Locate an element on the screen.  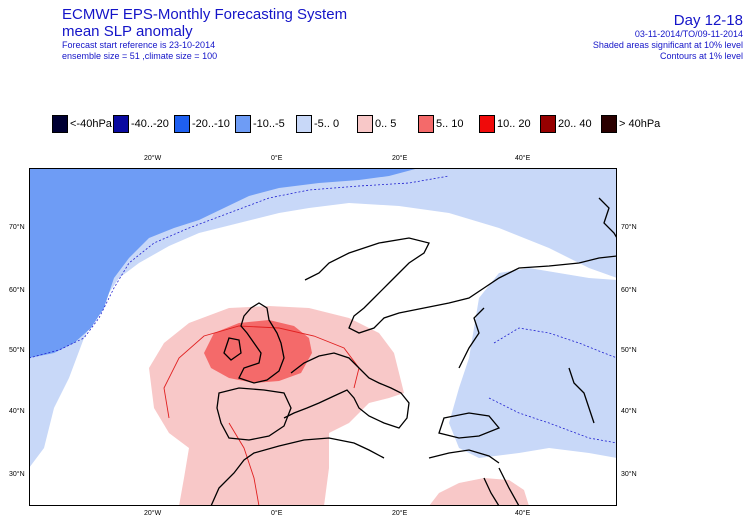
lat-label-left: 60°N is located at coordinates (17, 290).